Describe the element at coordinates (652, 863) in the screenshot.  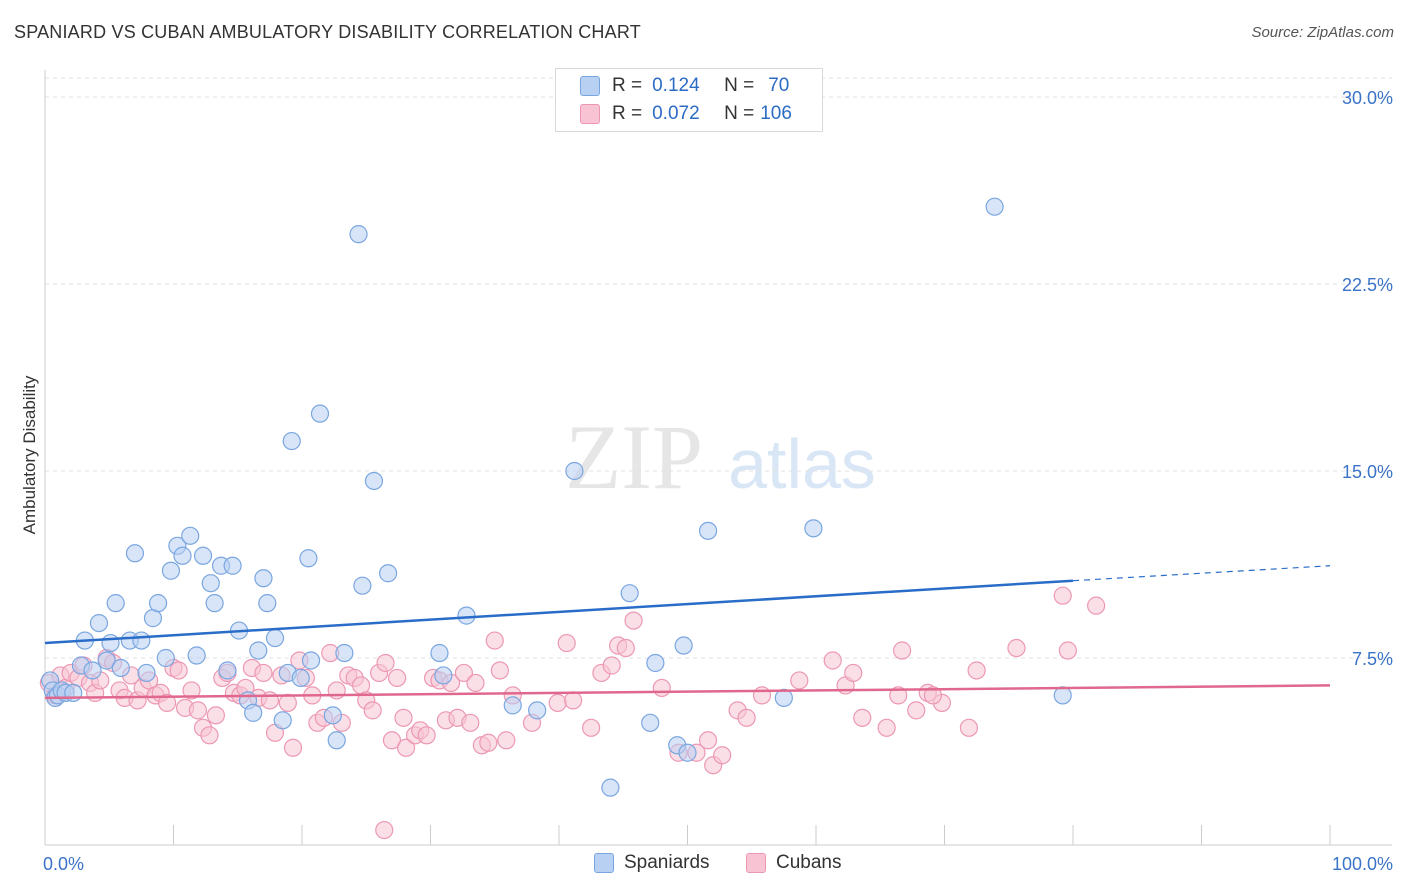
I see `bottom-legend-spaniards: Spaniards` at that location.